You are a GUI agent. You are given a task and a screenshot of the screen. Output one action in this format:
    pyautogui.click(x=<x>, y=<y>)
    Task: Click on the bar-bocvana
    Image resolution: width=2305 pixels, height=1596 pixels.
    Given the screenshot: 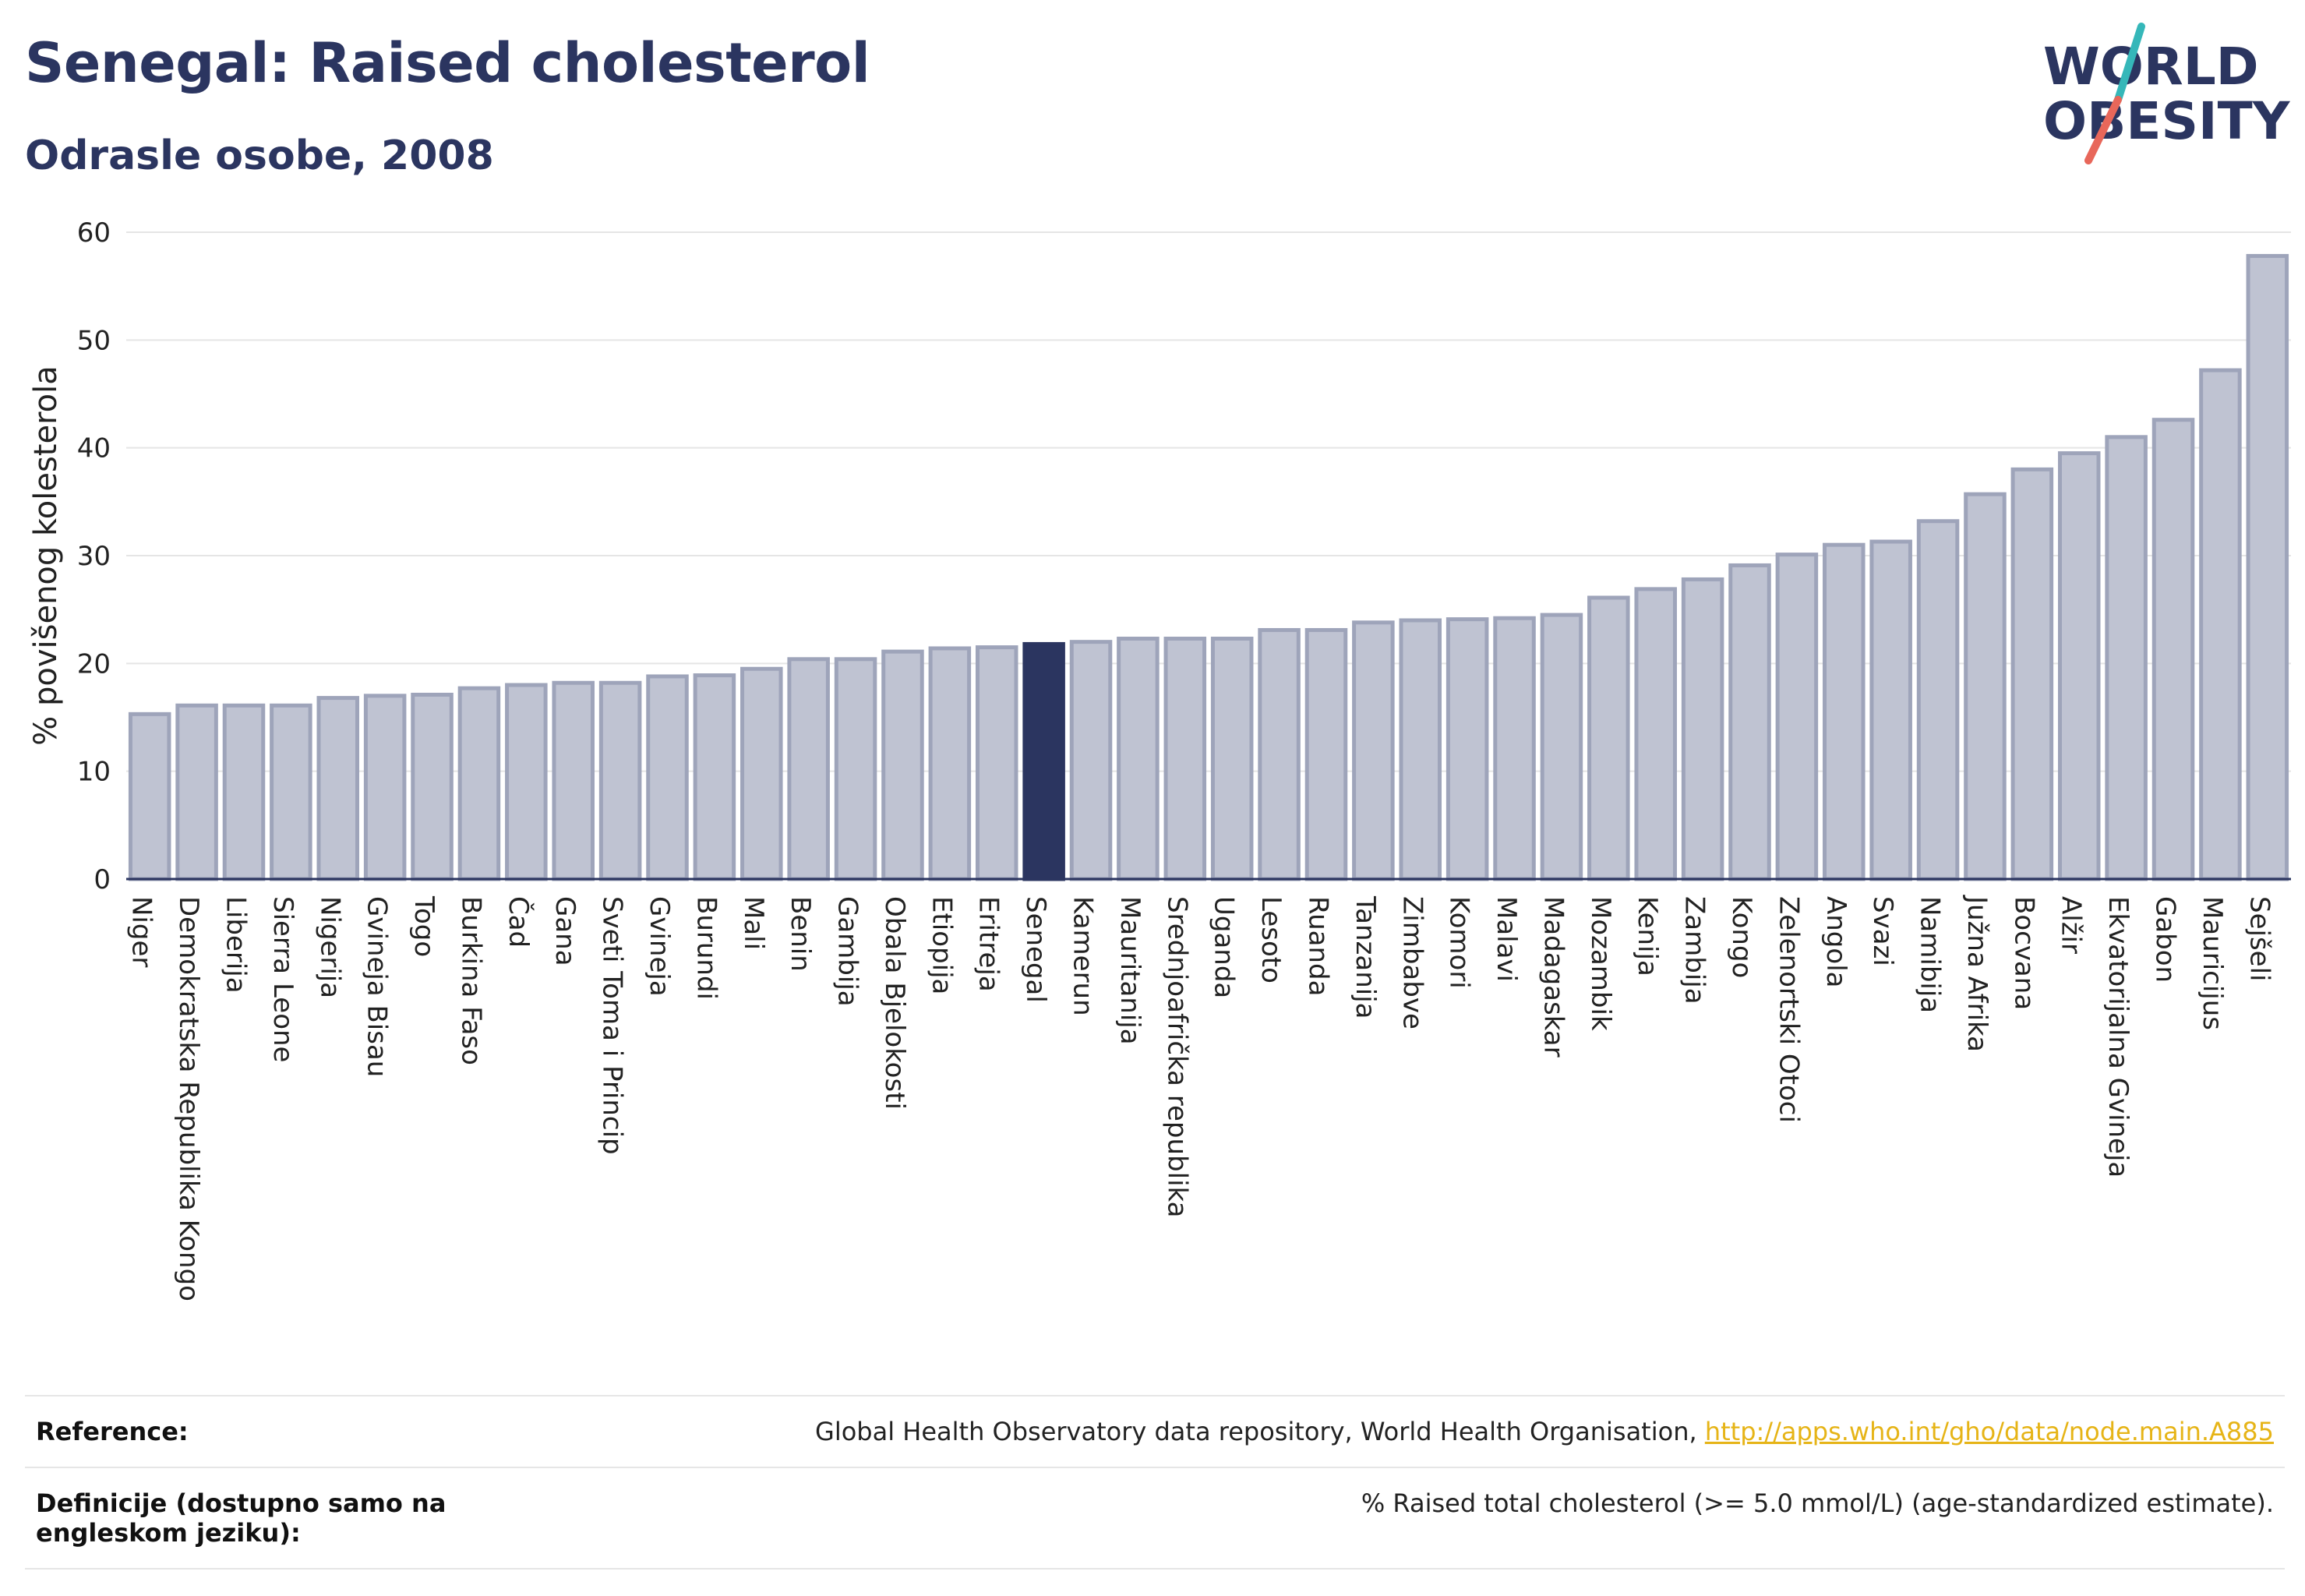 What is the action you would take?
    pyautogui.click(x=2032, y=674)
    